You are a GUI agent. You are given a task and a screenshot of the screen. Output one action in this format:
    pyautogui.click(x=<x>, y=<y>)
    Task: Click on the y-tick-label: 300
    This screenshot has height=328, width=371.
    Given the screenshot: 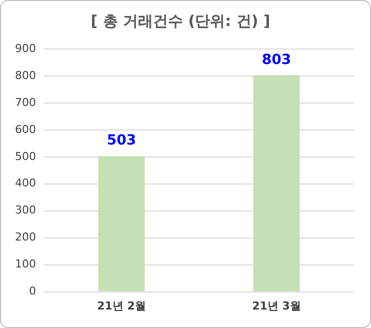 What is the action you would take?
    pyautogui.click(x=25, y=210)
    